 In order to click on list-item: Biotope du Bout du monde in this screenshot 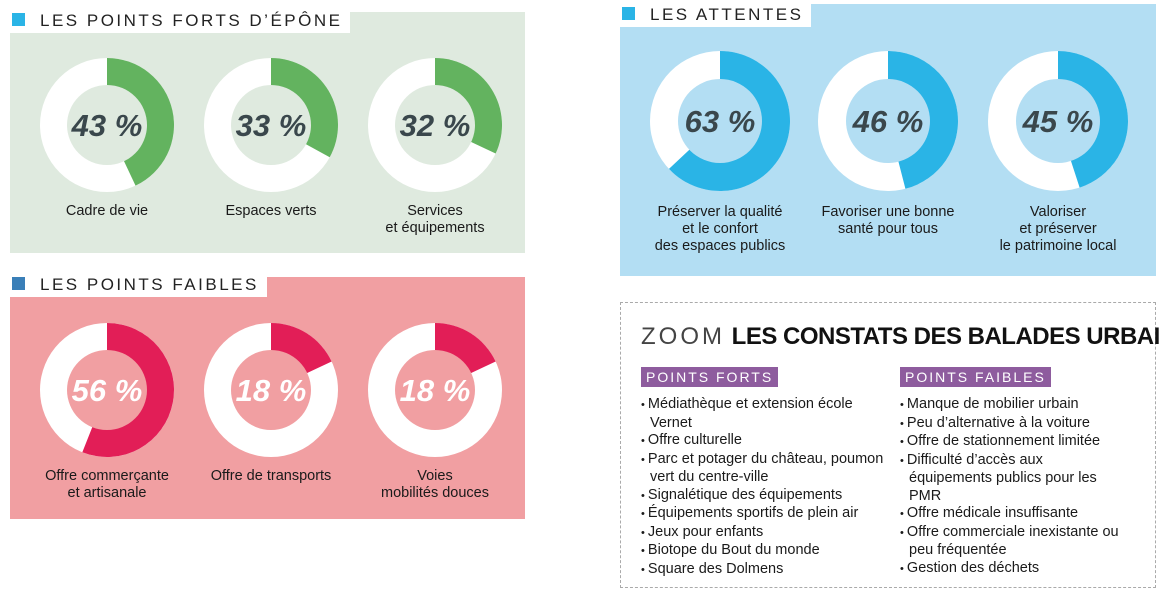, I will do `click(766, 551)`.